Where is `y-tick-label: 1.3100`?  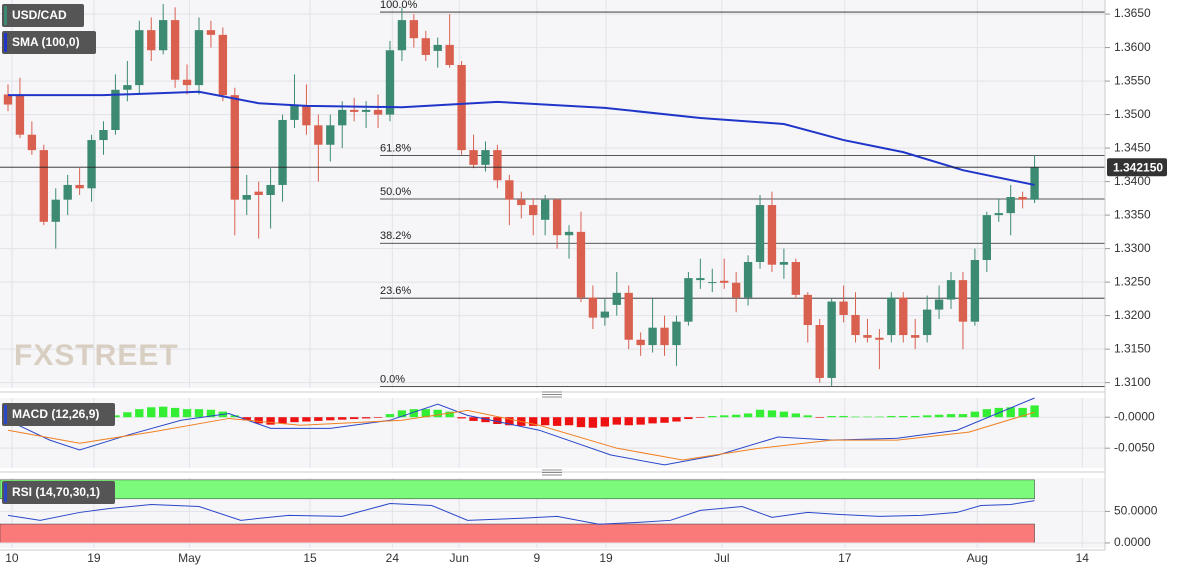 y-tick-label: 1.3100 is located at coordinates (1132, 382).